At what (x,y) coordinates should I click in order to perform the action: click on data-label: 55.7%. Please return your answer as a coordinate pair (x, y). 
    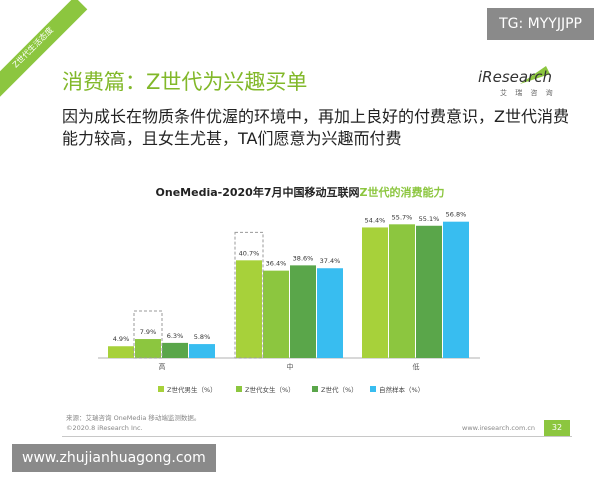
    Looking at the image, I should click on (402, 217).